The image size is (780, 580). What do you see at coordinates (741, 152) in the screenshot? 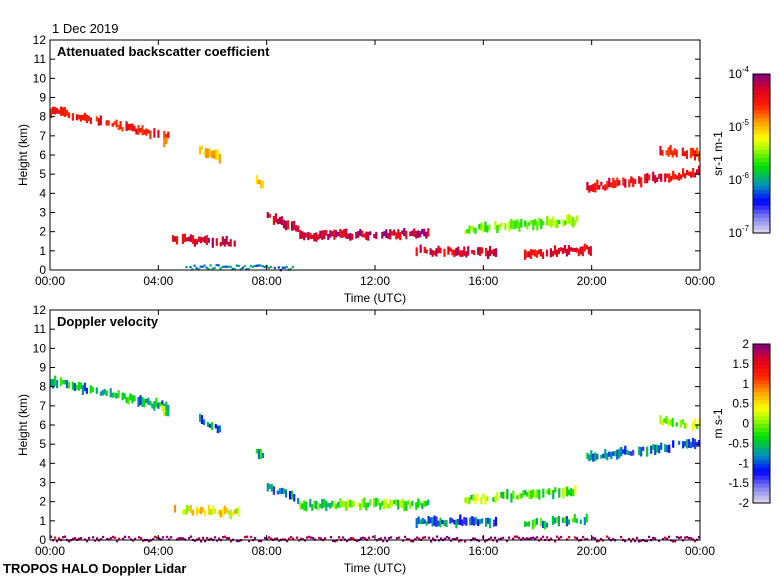
I see `colorbar: 10-7 10-6 10-5 10-4 sr-1 m-1` at bounding box center [741, 152].